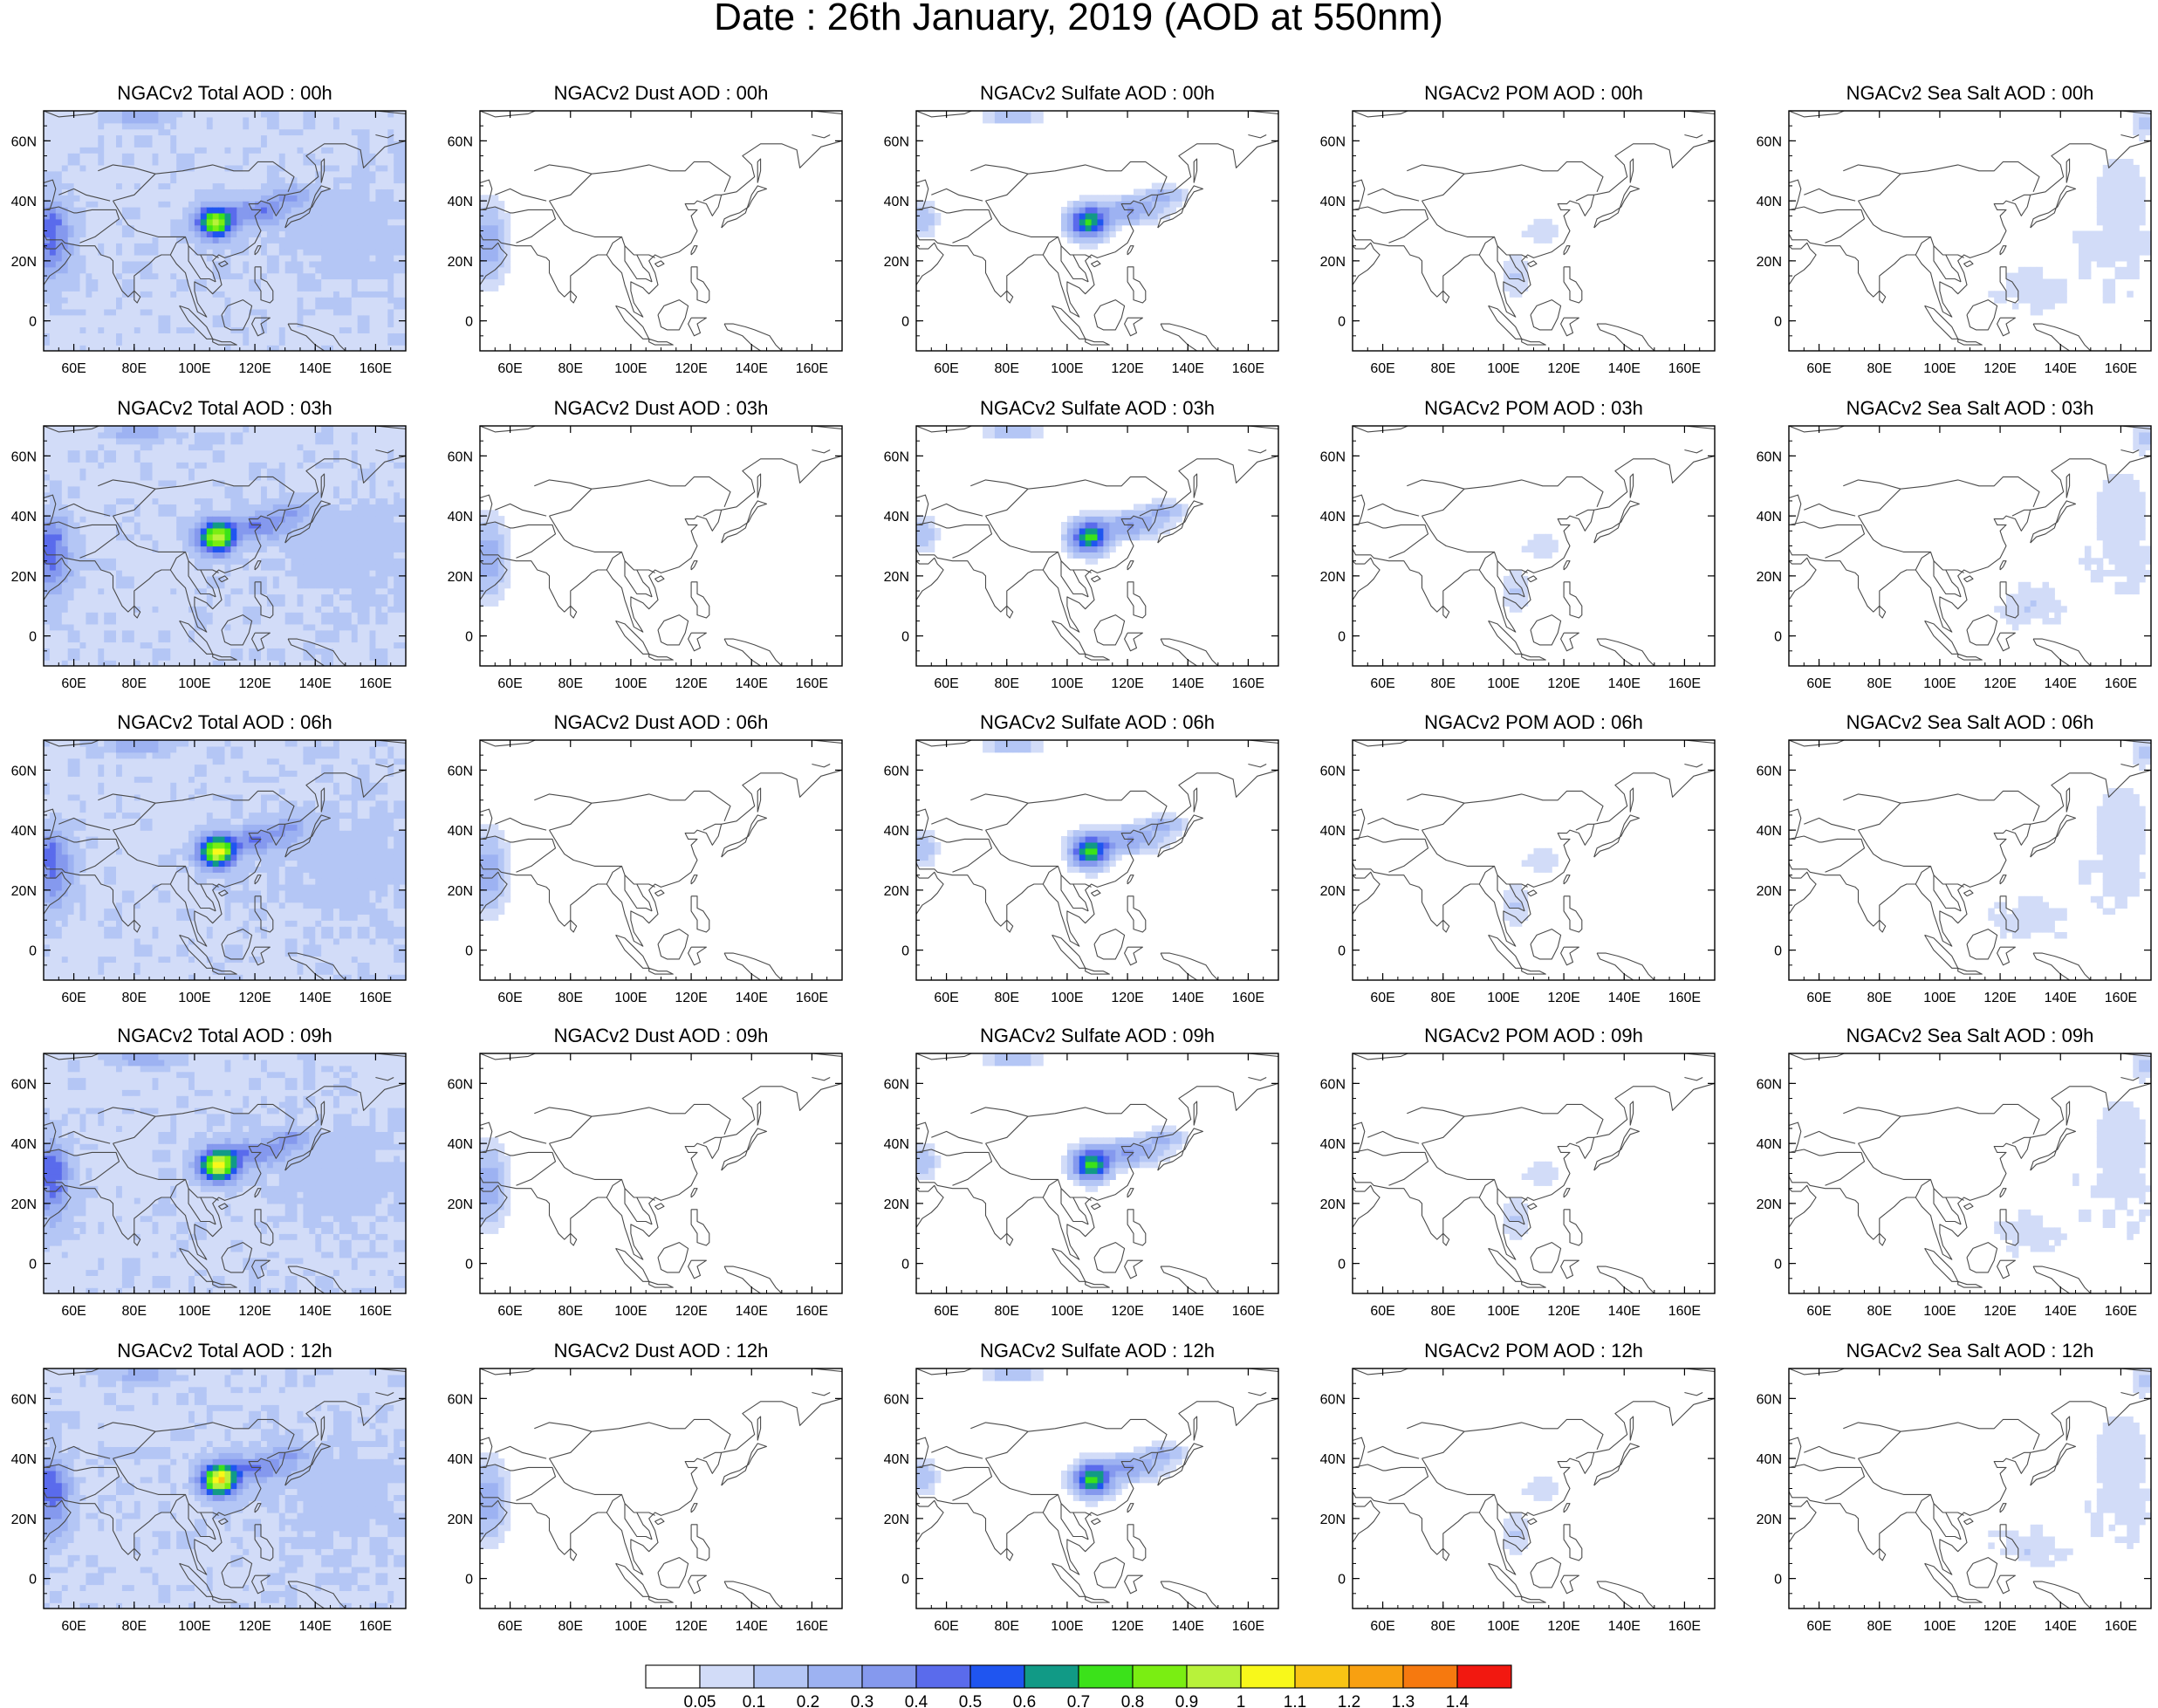 The height and width of the screenshot is (1708, 2158). Describe the element at coordinates (224, 1351) in the screenshot. I see `panel-title: NGACv2 Total AOD : 12h` at that location.